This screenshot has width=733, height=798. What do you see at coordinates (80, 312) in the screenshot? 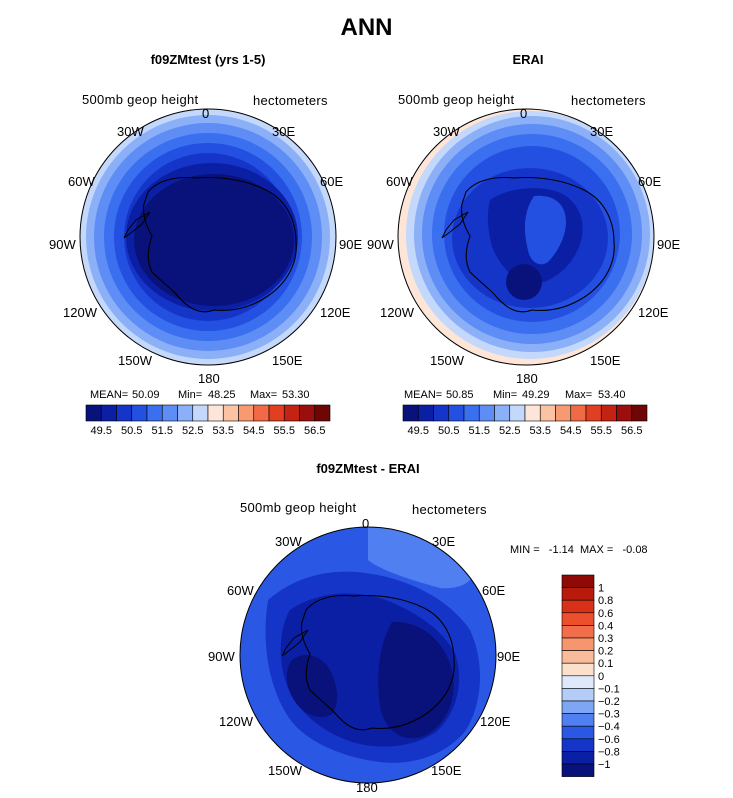
I see `panel-1-lon-label-left-lower: 120W` at bounding box center [80, 312].